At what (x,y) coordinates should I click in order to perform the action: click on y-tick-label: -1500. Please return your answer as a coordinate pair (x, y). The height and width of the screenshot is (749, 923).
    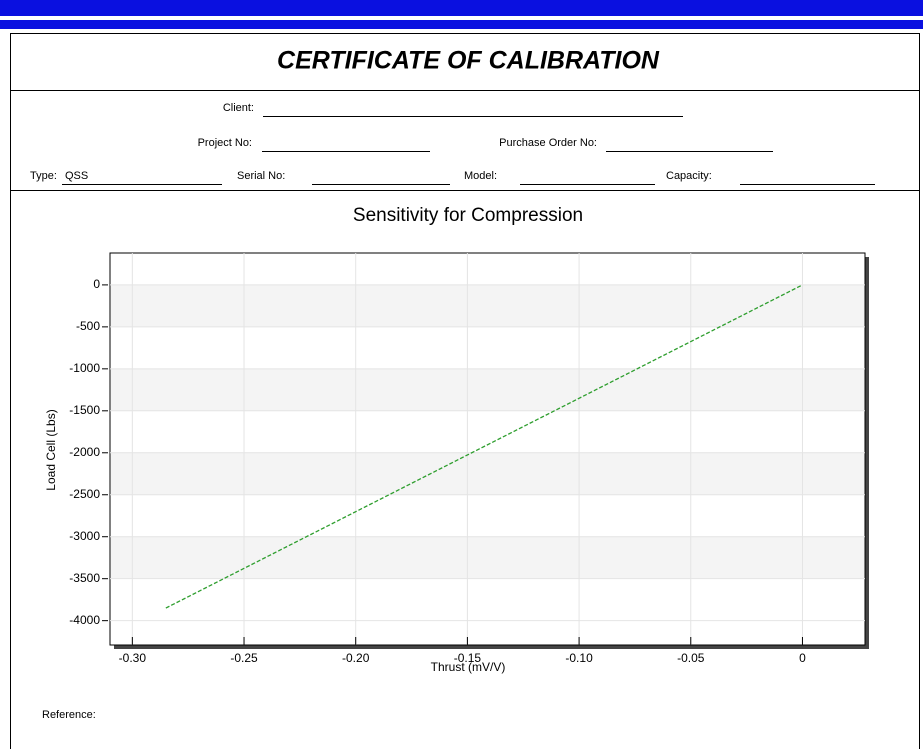
    Looking at the image, I should click on (84, 410).